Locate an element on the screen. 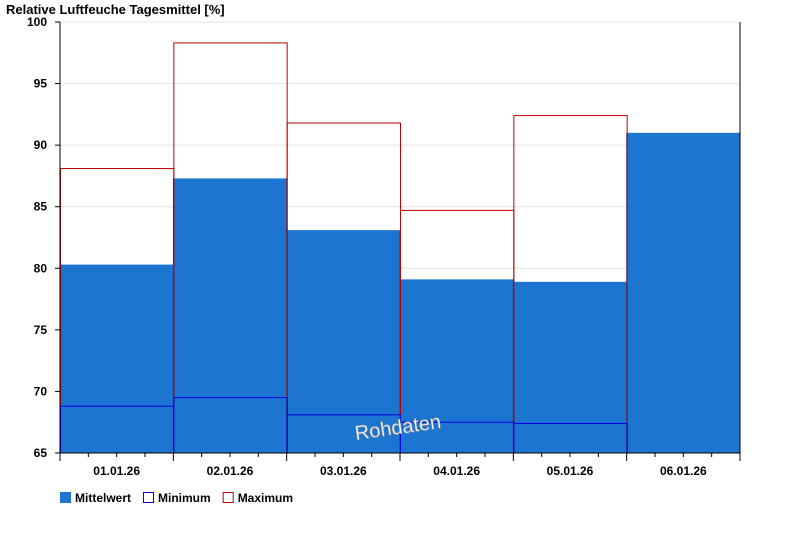  x-tick-label: 02.01.26 is located at coordinates (230, 471).